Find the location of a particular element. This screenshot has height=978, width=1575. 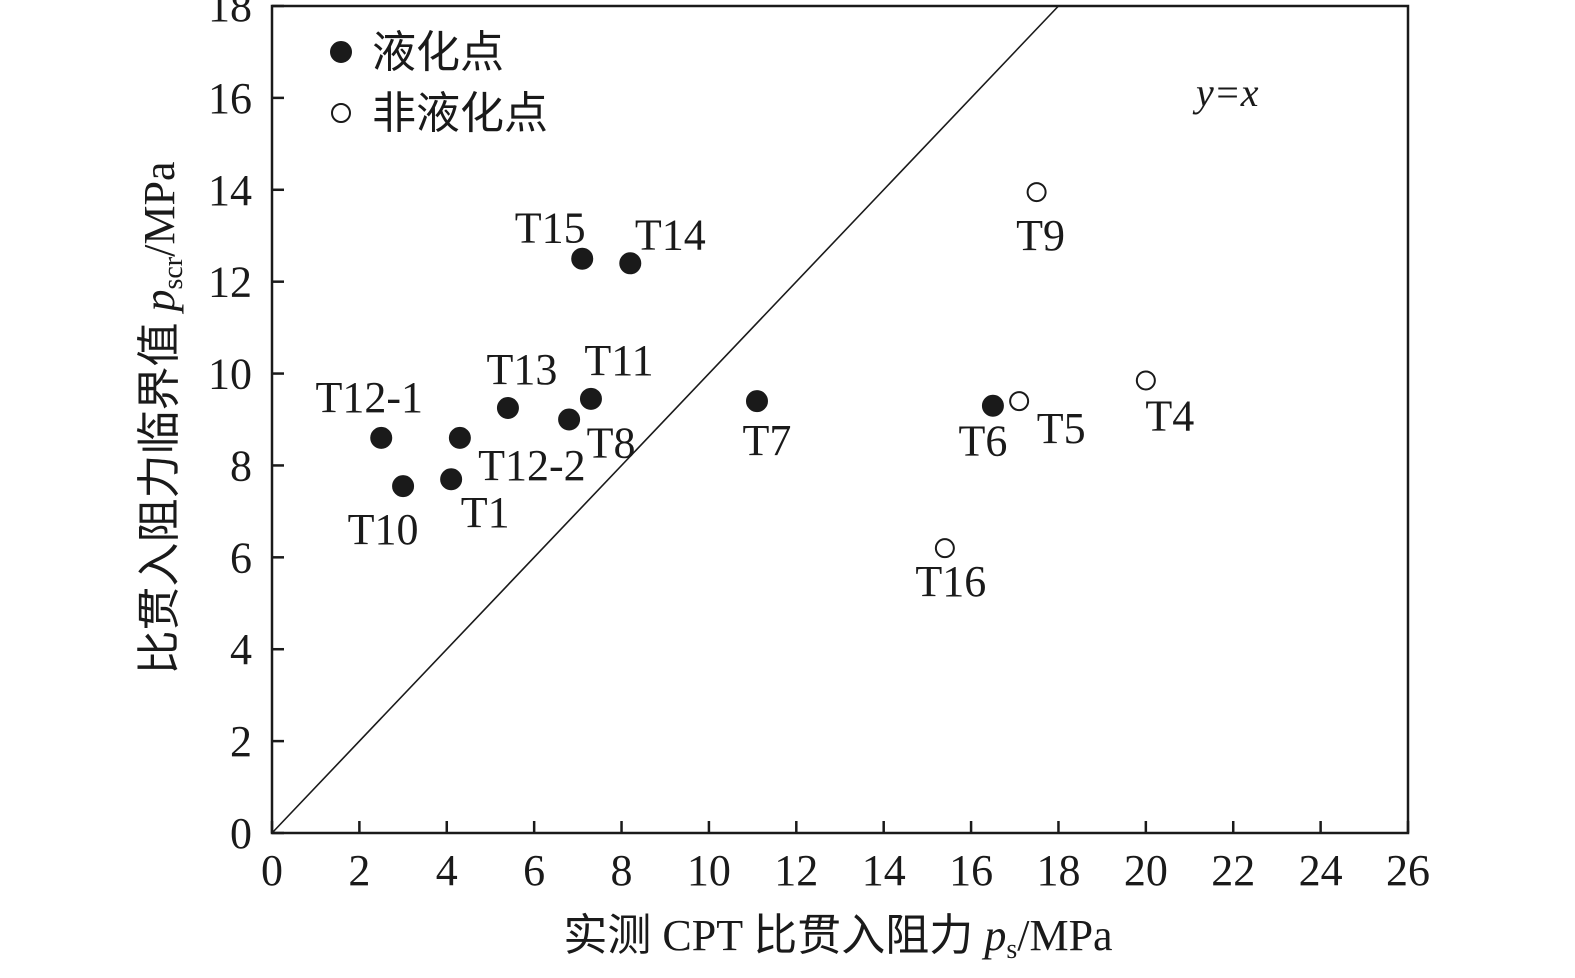

x-tick-label: 24 is located at coordinates (1321, 870).